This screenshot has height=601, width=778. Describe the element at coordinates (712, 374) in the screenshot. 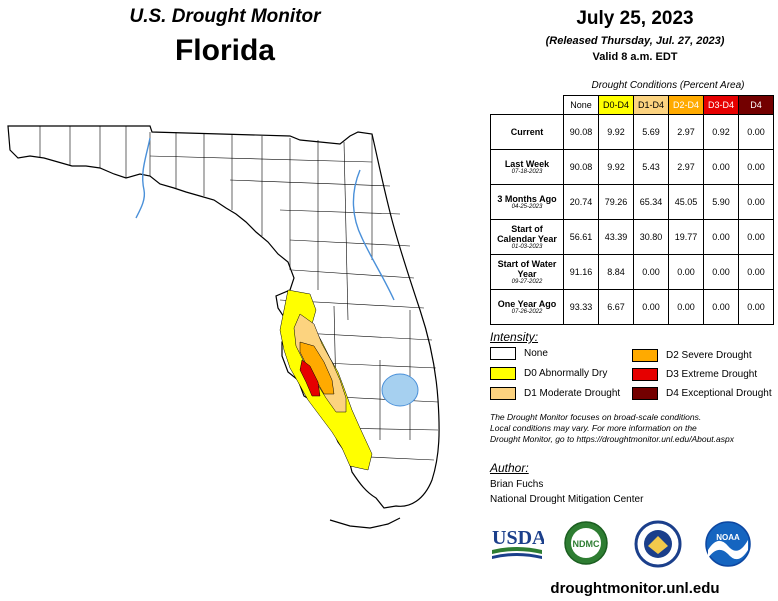

I see `legend-label-d3: D3 Extreme Drought` at that location.